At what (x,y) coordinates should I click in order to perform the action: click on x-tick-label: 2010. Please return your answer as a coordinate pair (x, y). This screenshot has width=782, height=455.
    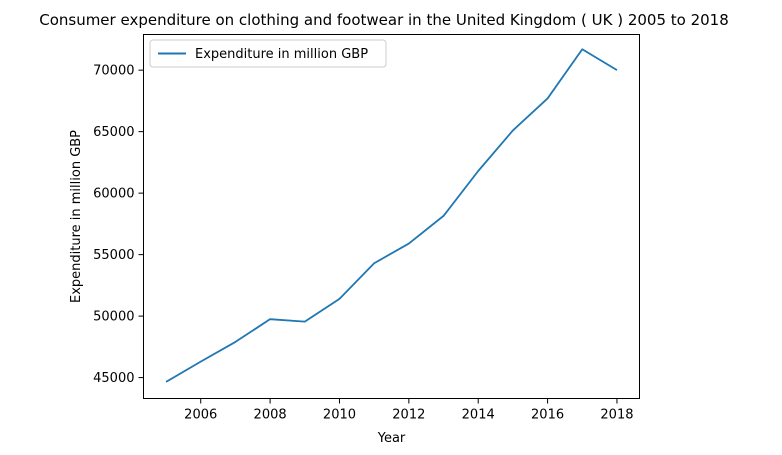
    Looking at the image, I should click on (339, 415).